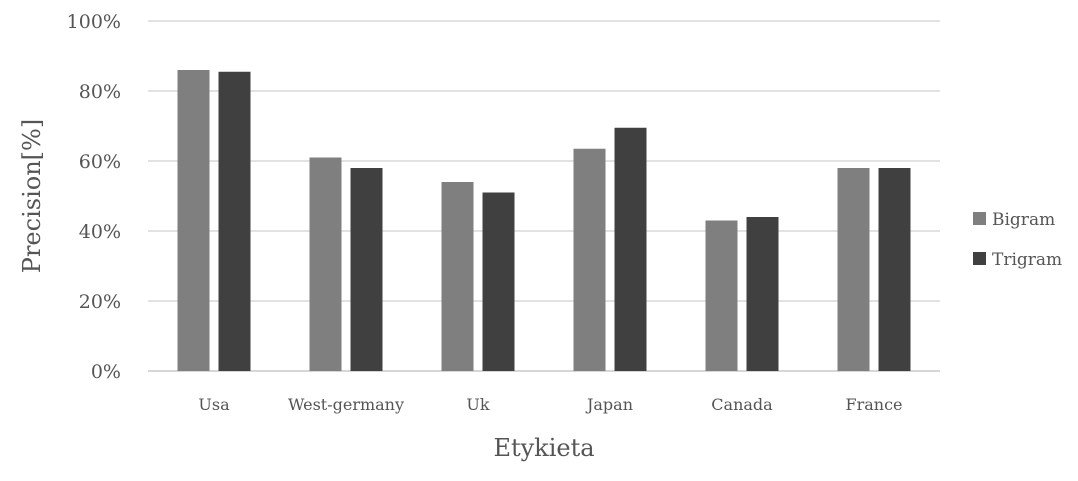 Image resolution: width=1078 pixels, height=481 pixels. Describe the element at coordinates (32, 196) in the screenshot. I see `y-axis-title: Precision[%]` at that location.